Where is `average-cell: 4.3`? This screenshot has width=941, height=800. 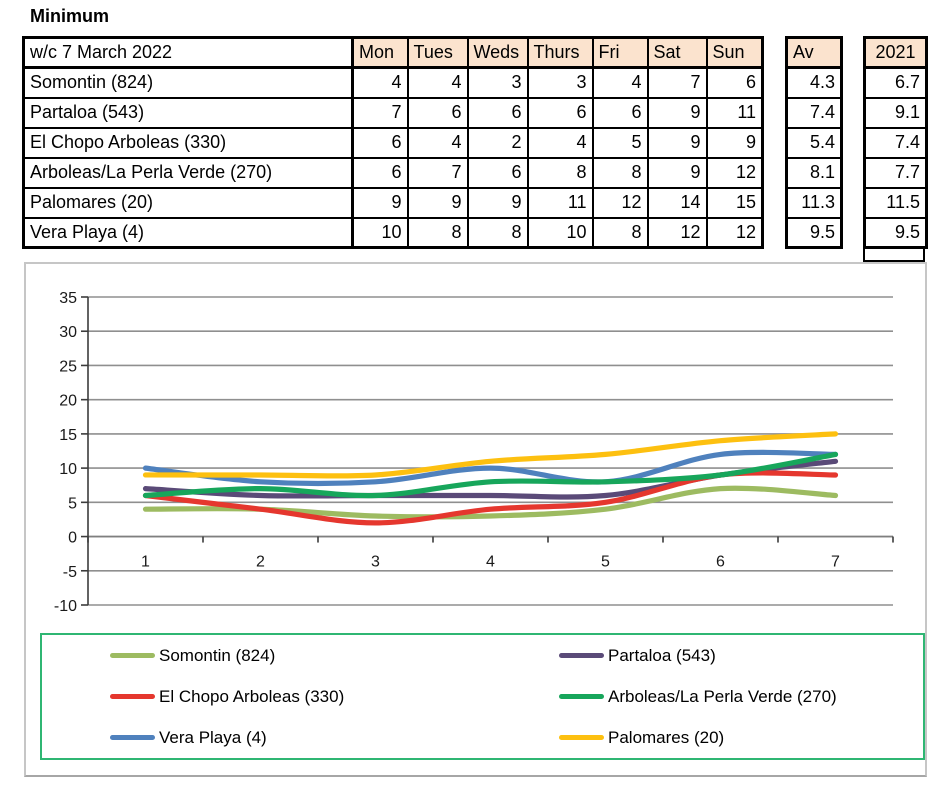
average-cell: 4.3 is located at coordinates (814, 82).